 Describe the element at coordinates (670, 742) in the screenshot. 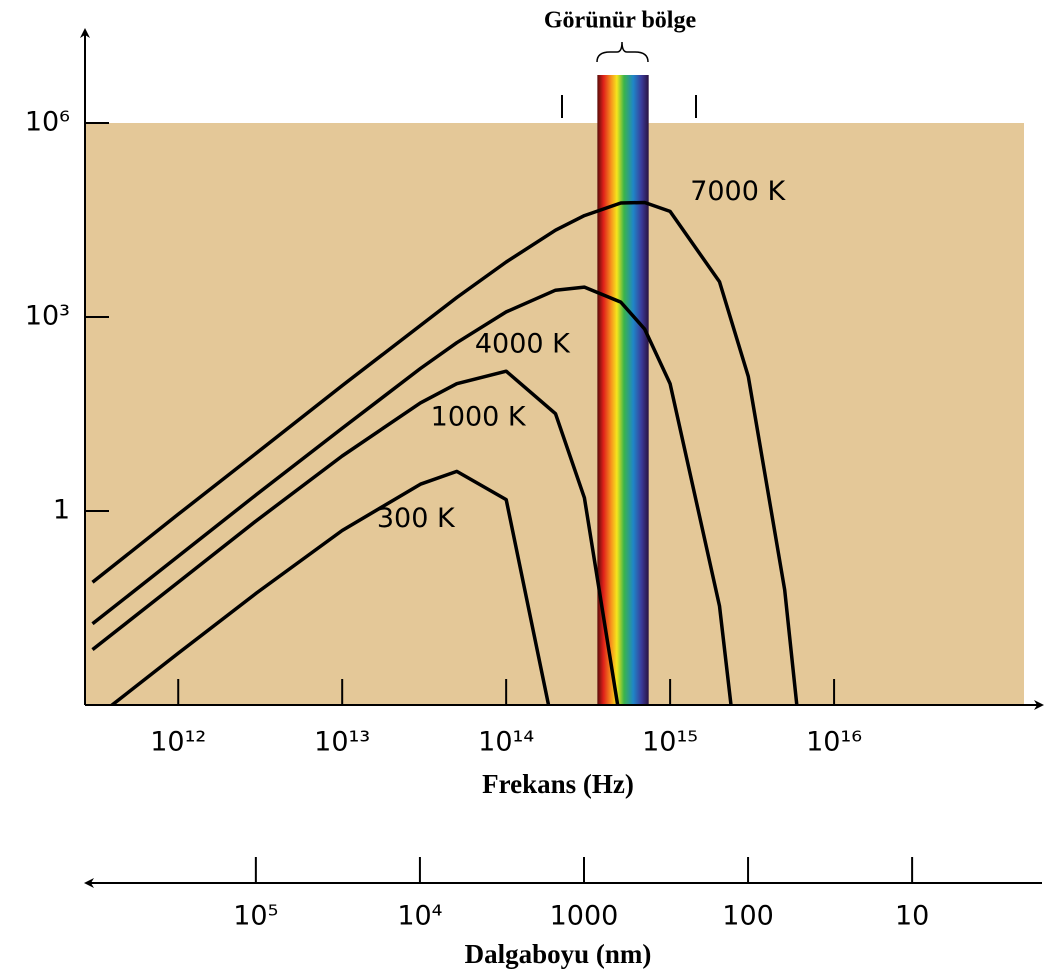

I see `x-tick-label: 10¹⁵` at that location.